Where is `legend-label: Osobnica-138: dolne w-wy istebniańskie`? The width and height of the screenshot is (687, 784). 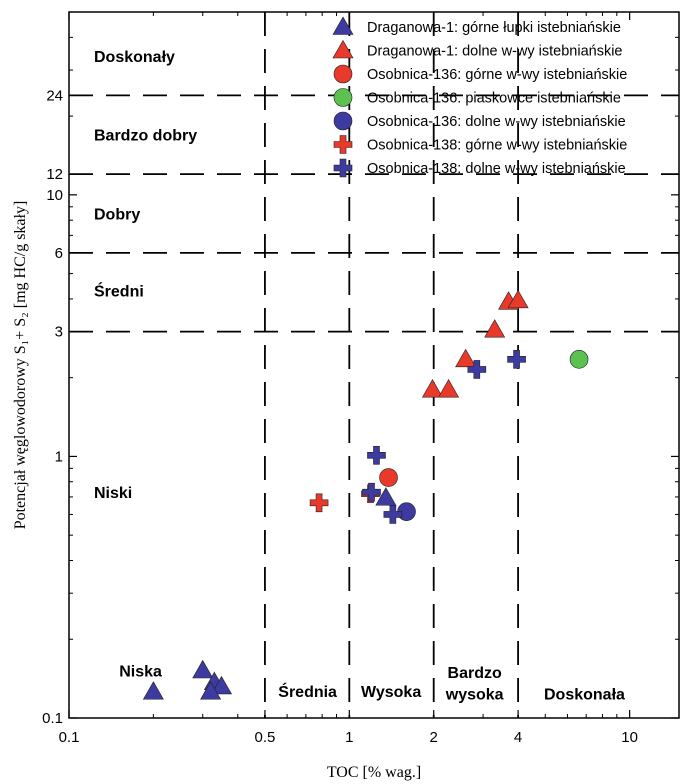
legend-label: Osobnica-138: dolne w-wy istebniańskie is located at coordinates (496, 169).